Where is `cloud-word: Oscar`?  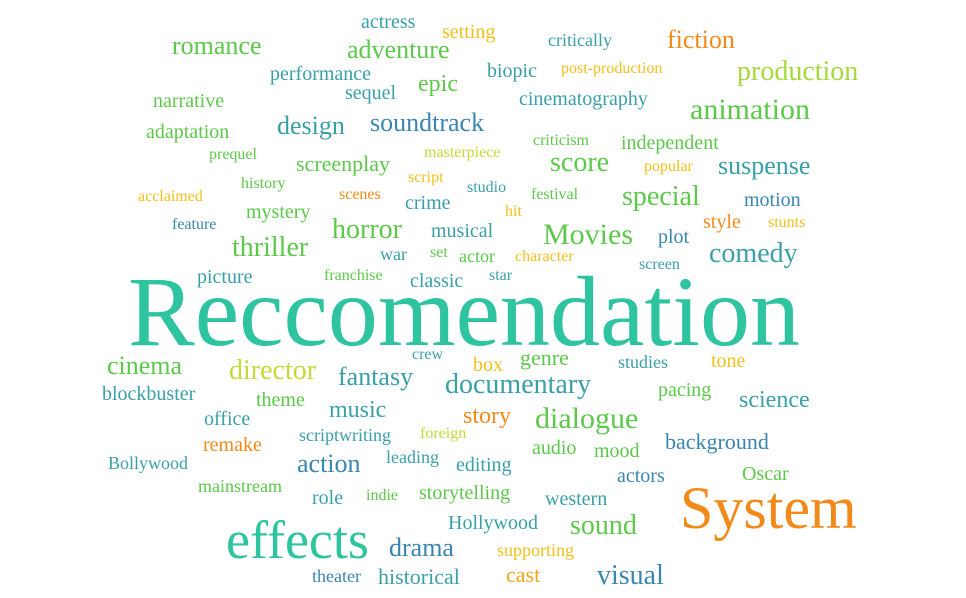 cloud-word: Oscar is located at coordinates (765, 474).